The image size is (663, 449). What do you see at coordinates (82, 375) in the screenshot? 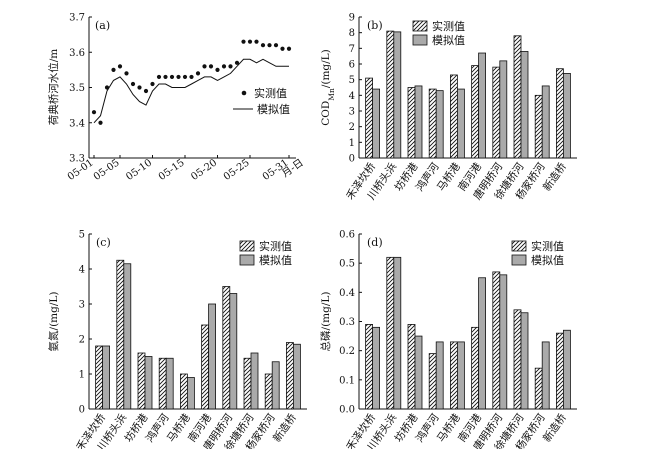
I see `c-y-tick-label: 1` at bounding box center [82, 375].